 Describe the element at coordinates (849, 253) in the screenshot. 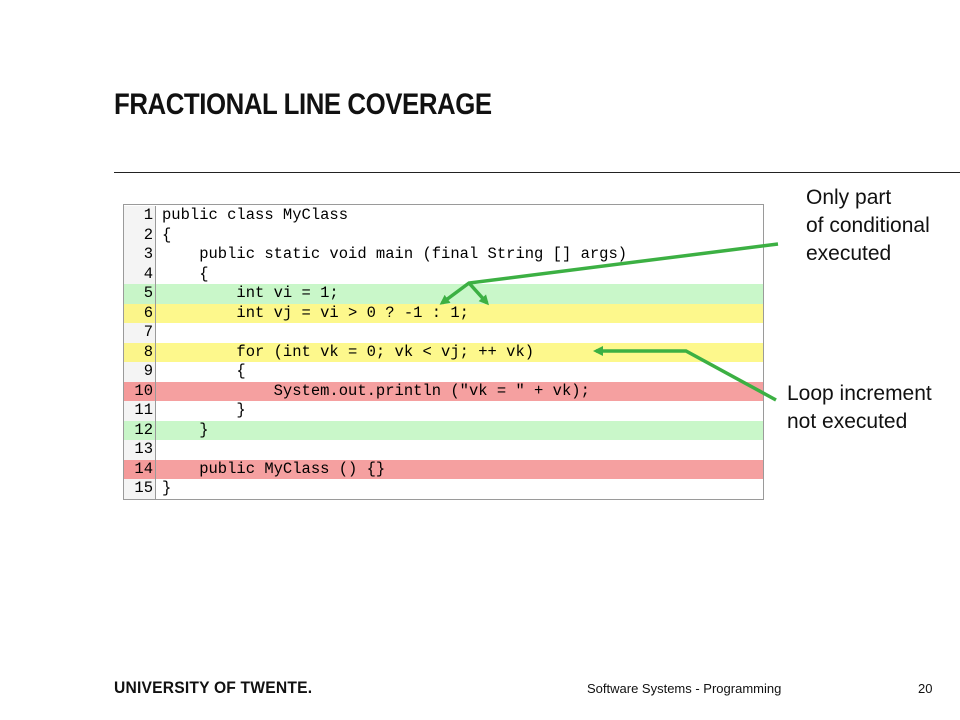

I see `callout-conditional-line-3: executed` at that location.